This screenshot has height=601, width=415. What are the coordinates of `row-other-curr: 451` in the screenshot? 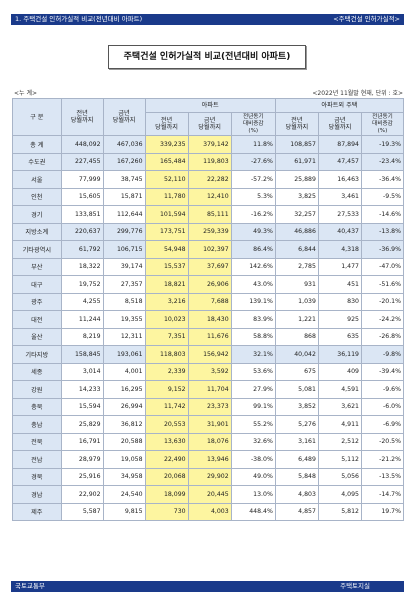 It's located at (339, 284).